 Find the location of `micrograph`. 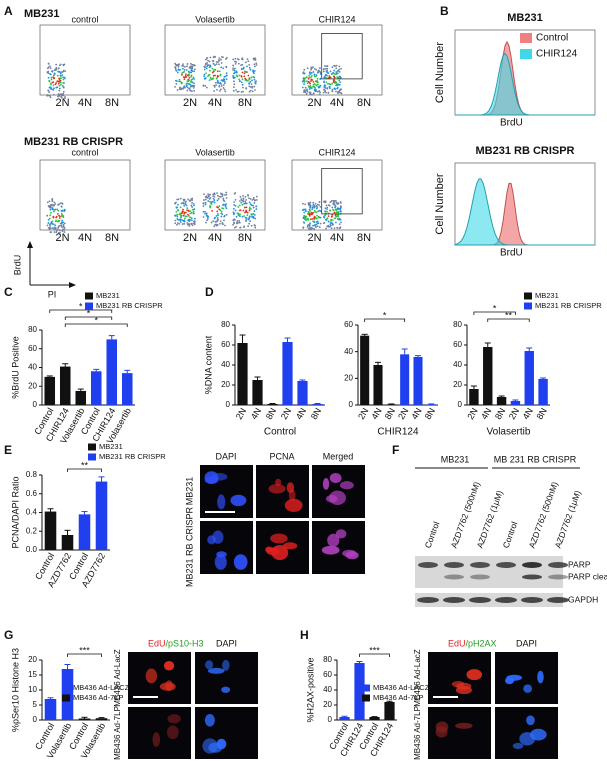

micrograph is located at coordinates (338, 547).